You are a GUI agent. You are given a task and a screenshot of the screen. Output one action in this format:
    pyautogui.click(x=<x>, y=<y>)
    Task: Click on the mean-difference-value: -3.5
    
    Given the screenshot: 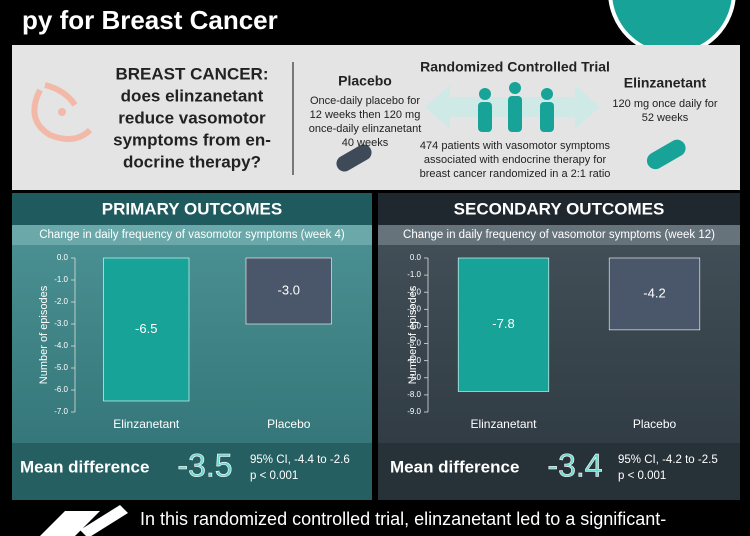 What is the action you would take?
    pyautogui.click(x=204, y=465)
    